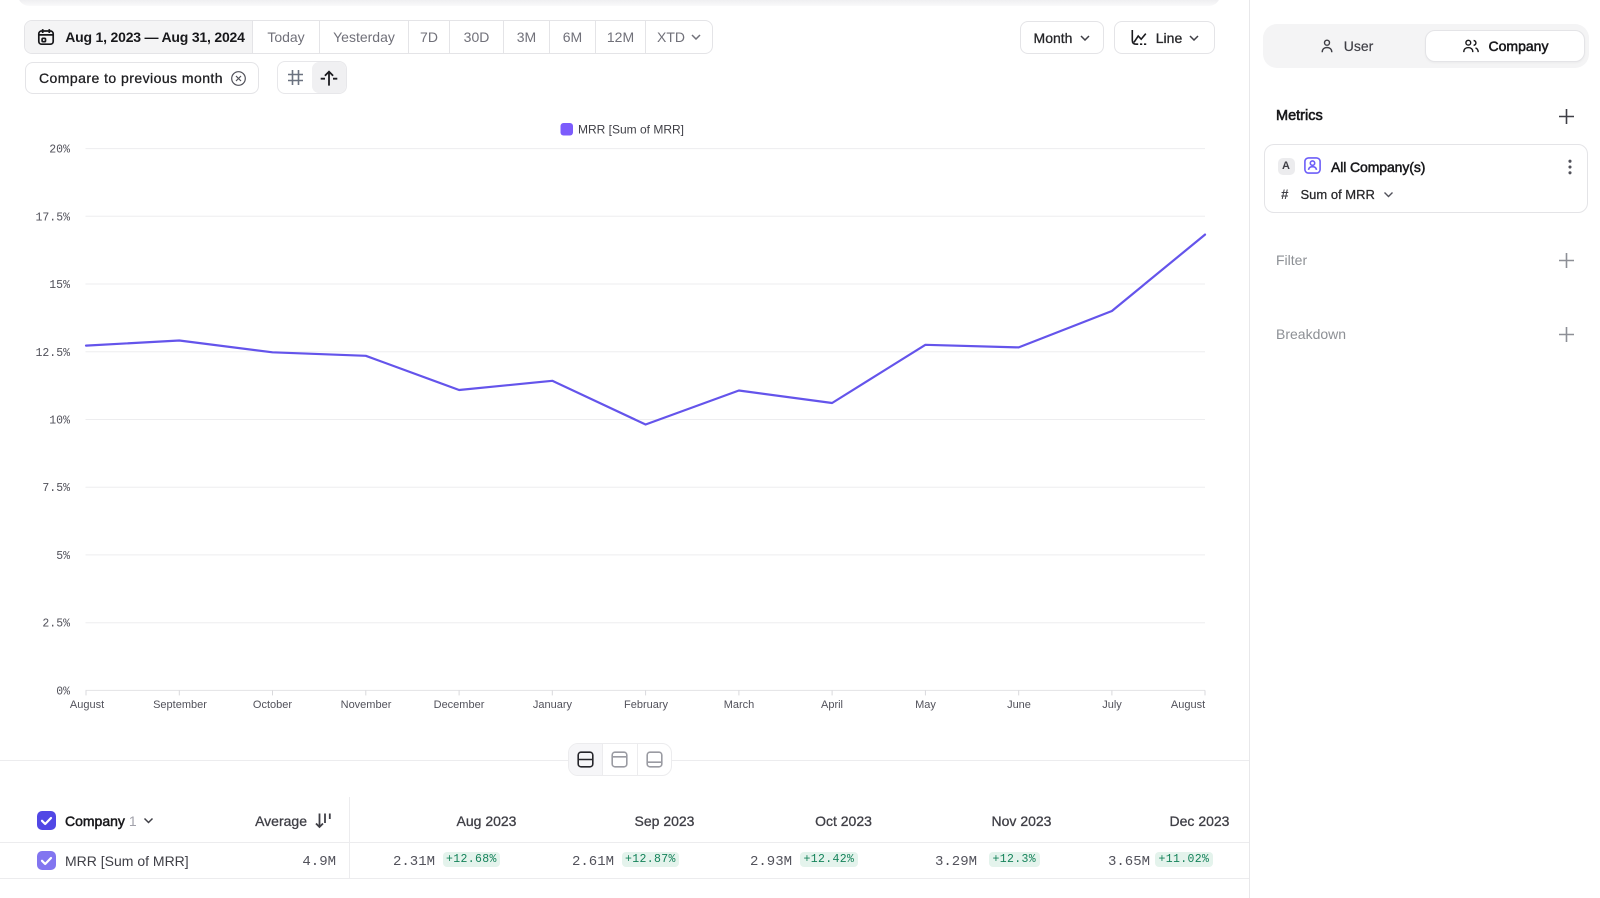  What do you see at coordinates (59, 285) in the screenshot?
I see `svg-text: 15%` at bounding box center [59, 285].